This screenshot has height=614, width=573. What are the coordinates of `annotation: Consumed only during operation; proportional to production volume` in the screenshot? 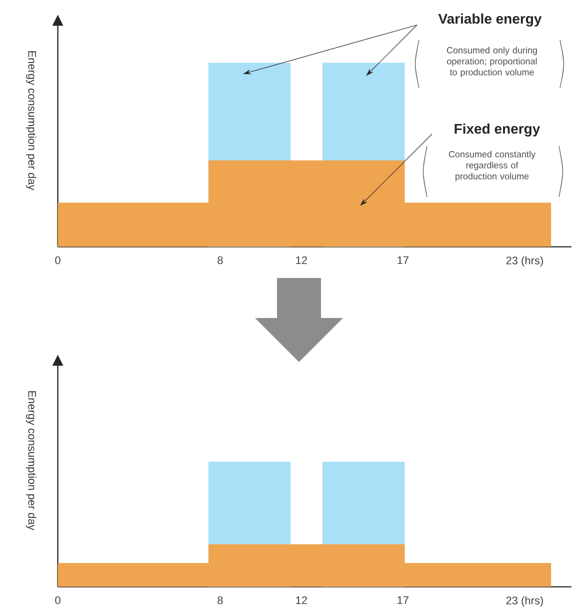 It's located at (491, 62).